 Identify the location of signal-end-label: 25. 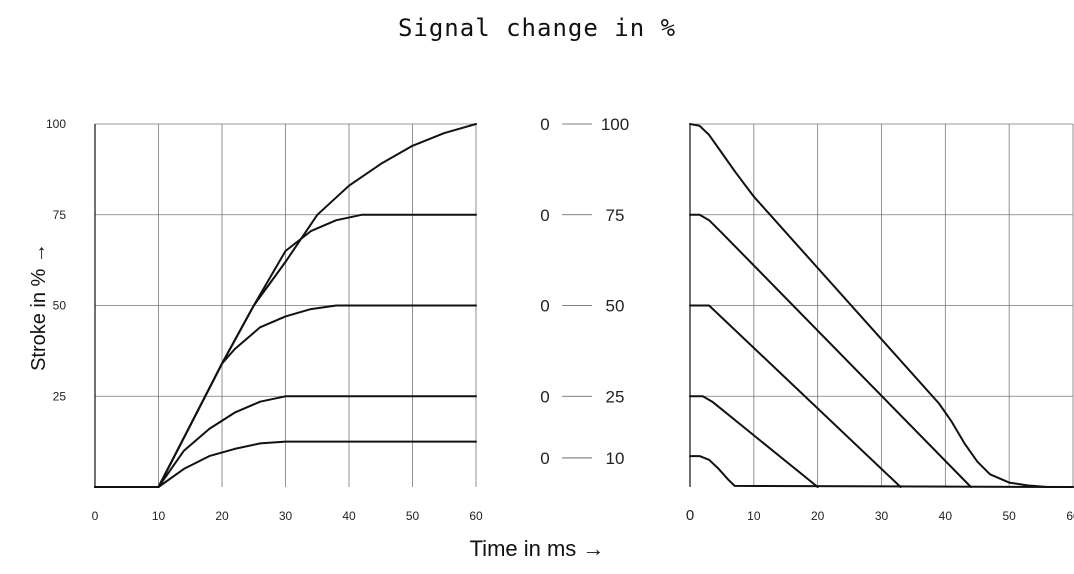
(615, 396).